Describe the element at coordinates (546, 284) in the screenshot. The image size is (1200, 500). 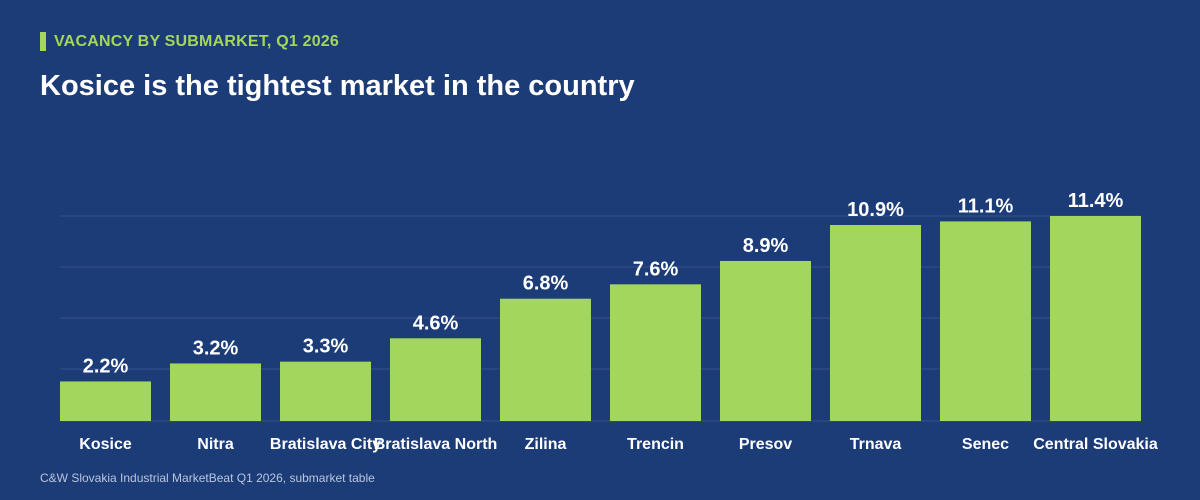
I see `data-label: 6.8%` at that location.